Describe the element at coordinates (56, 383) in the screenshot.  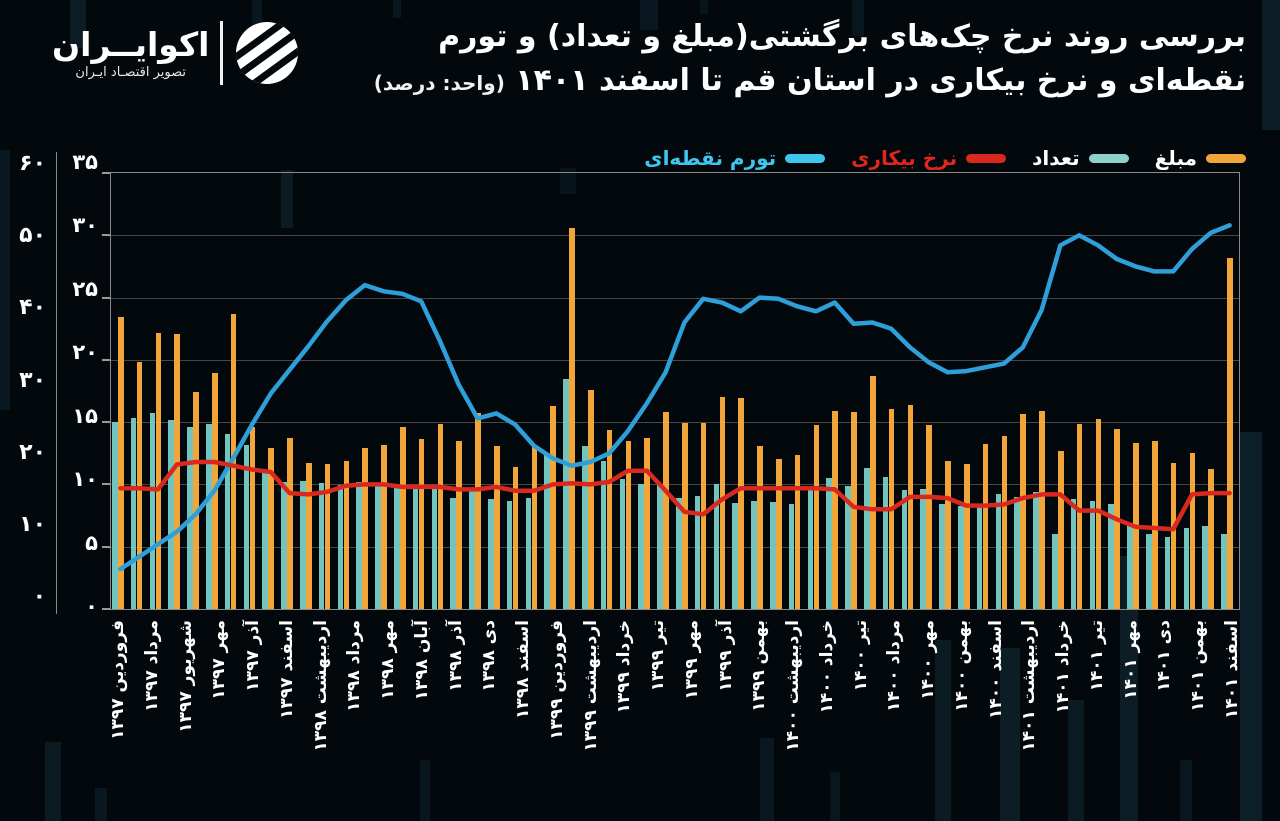
I see `y-axis-separator` at that location.